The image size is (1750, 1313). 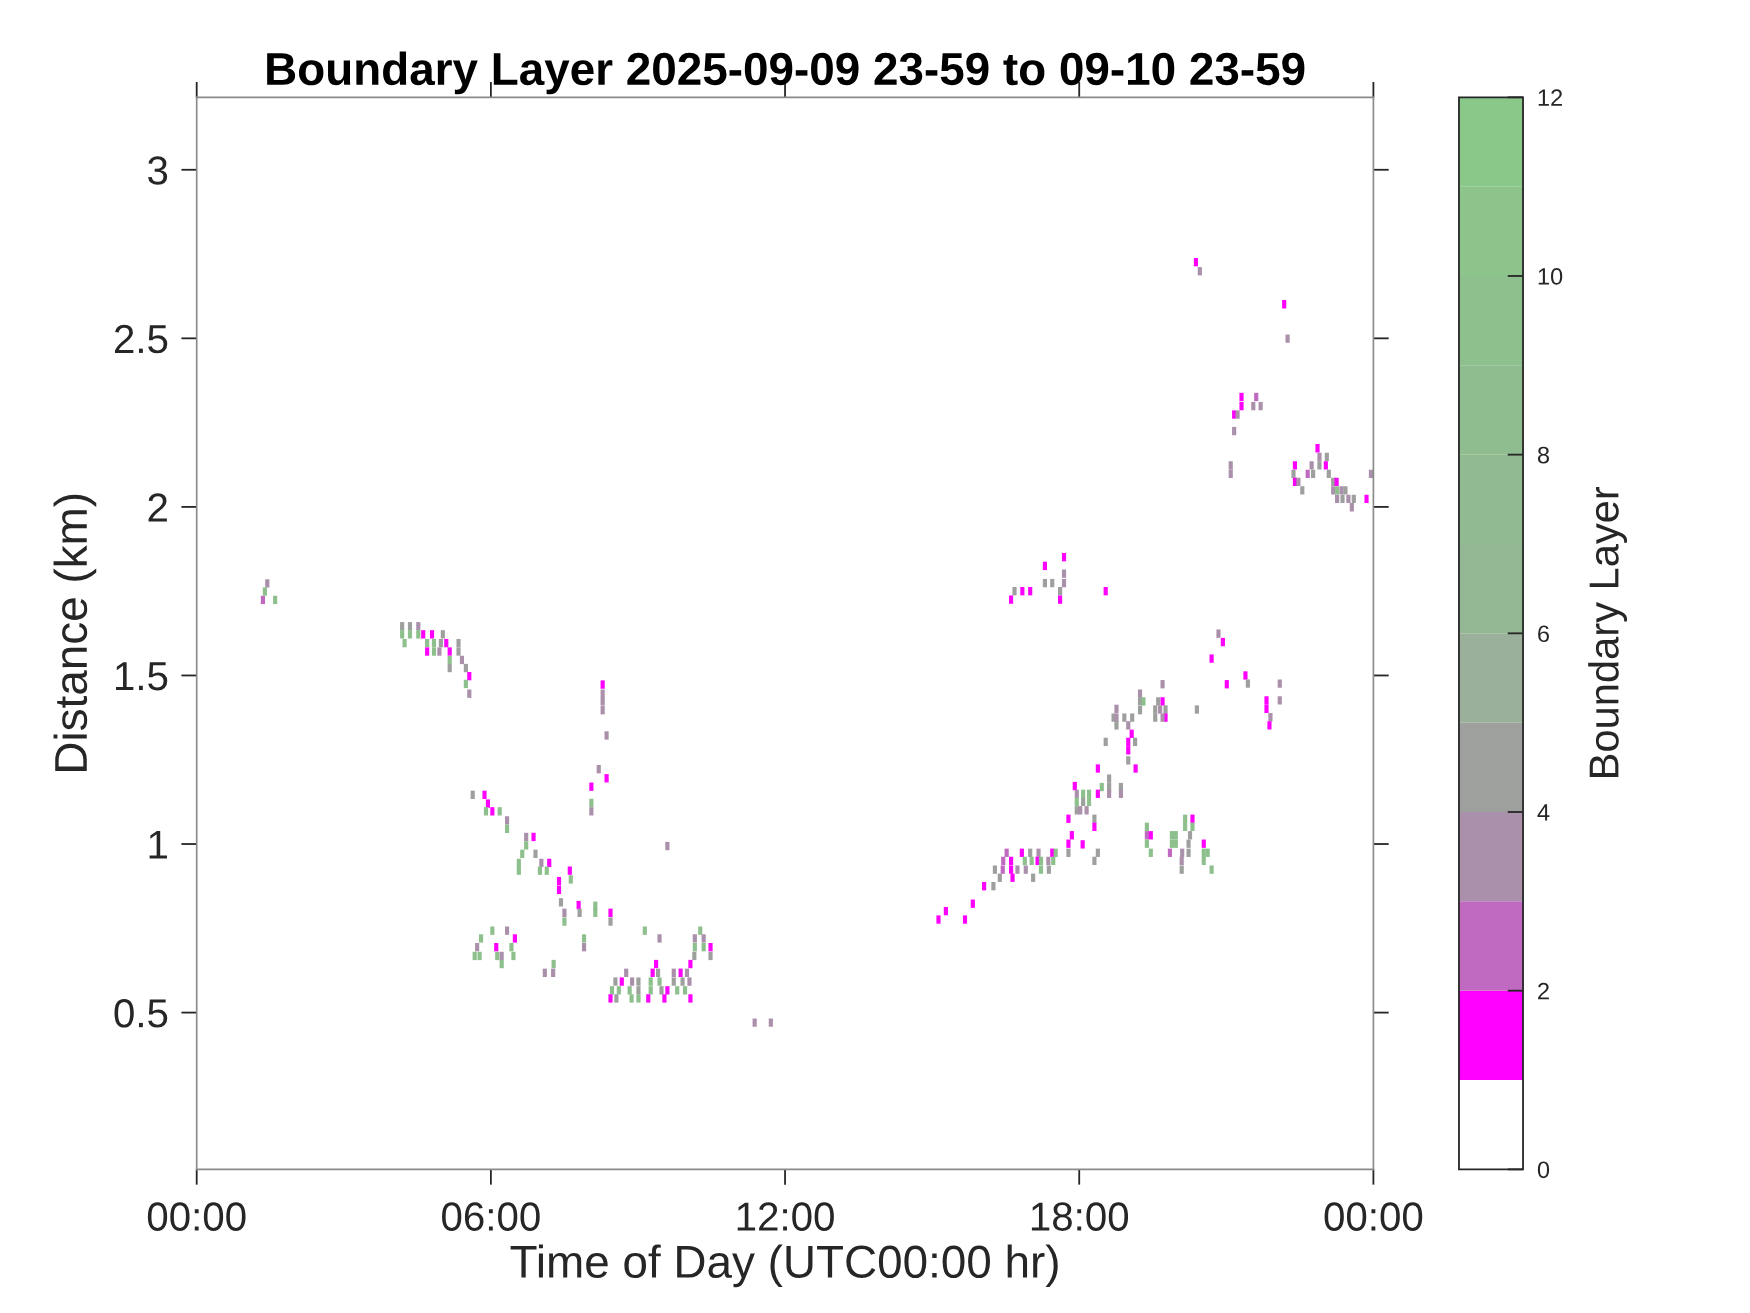 What do you see at coordinates (75, 632) in the screenshot?
I see `y-axis-title: Distance (km)` at bounding box center [75, 632].